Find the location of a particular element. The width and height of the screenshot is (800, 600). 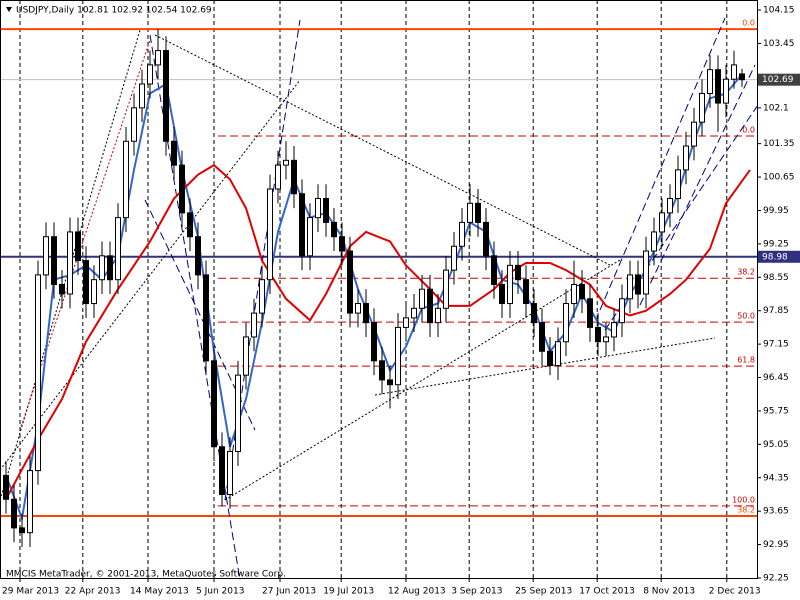

y-tick-label: 98.55 is located at coordinates (776, 278).